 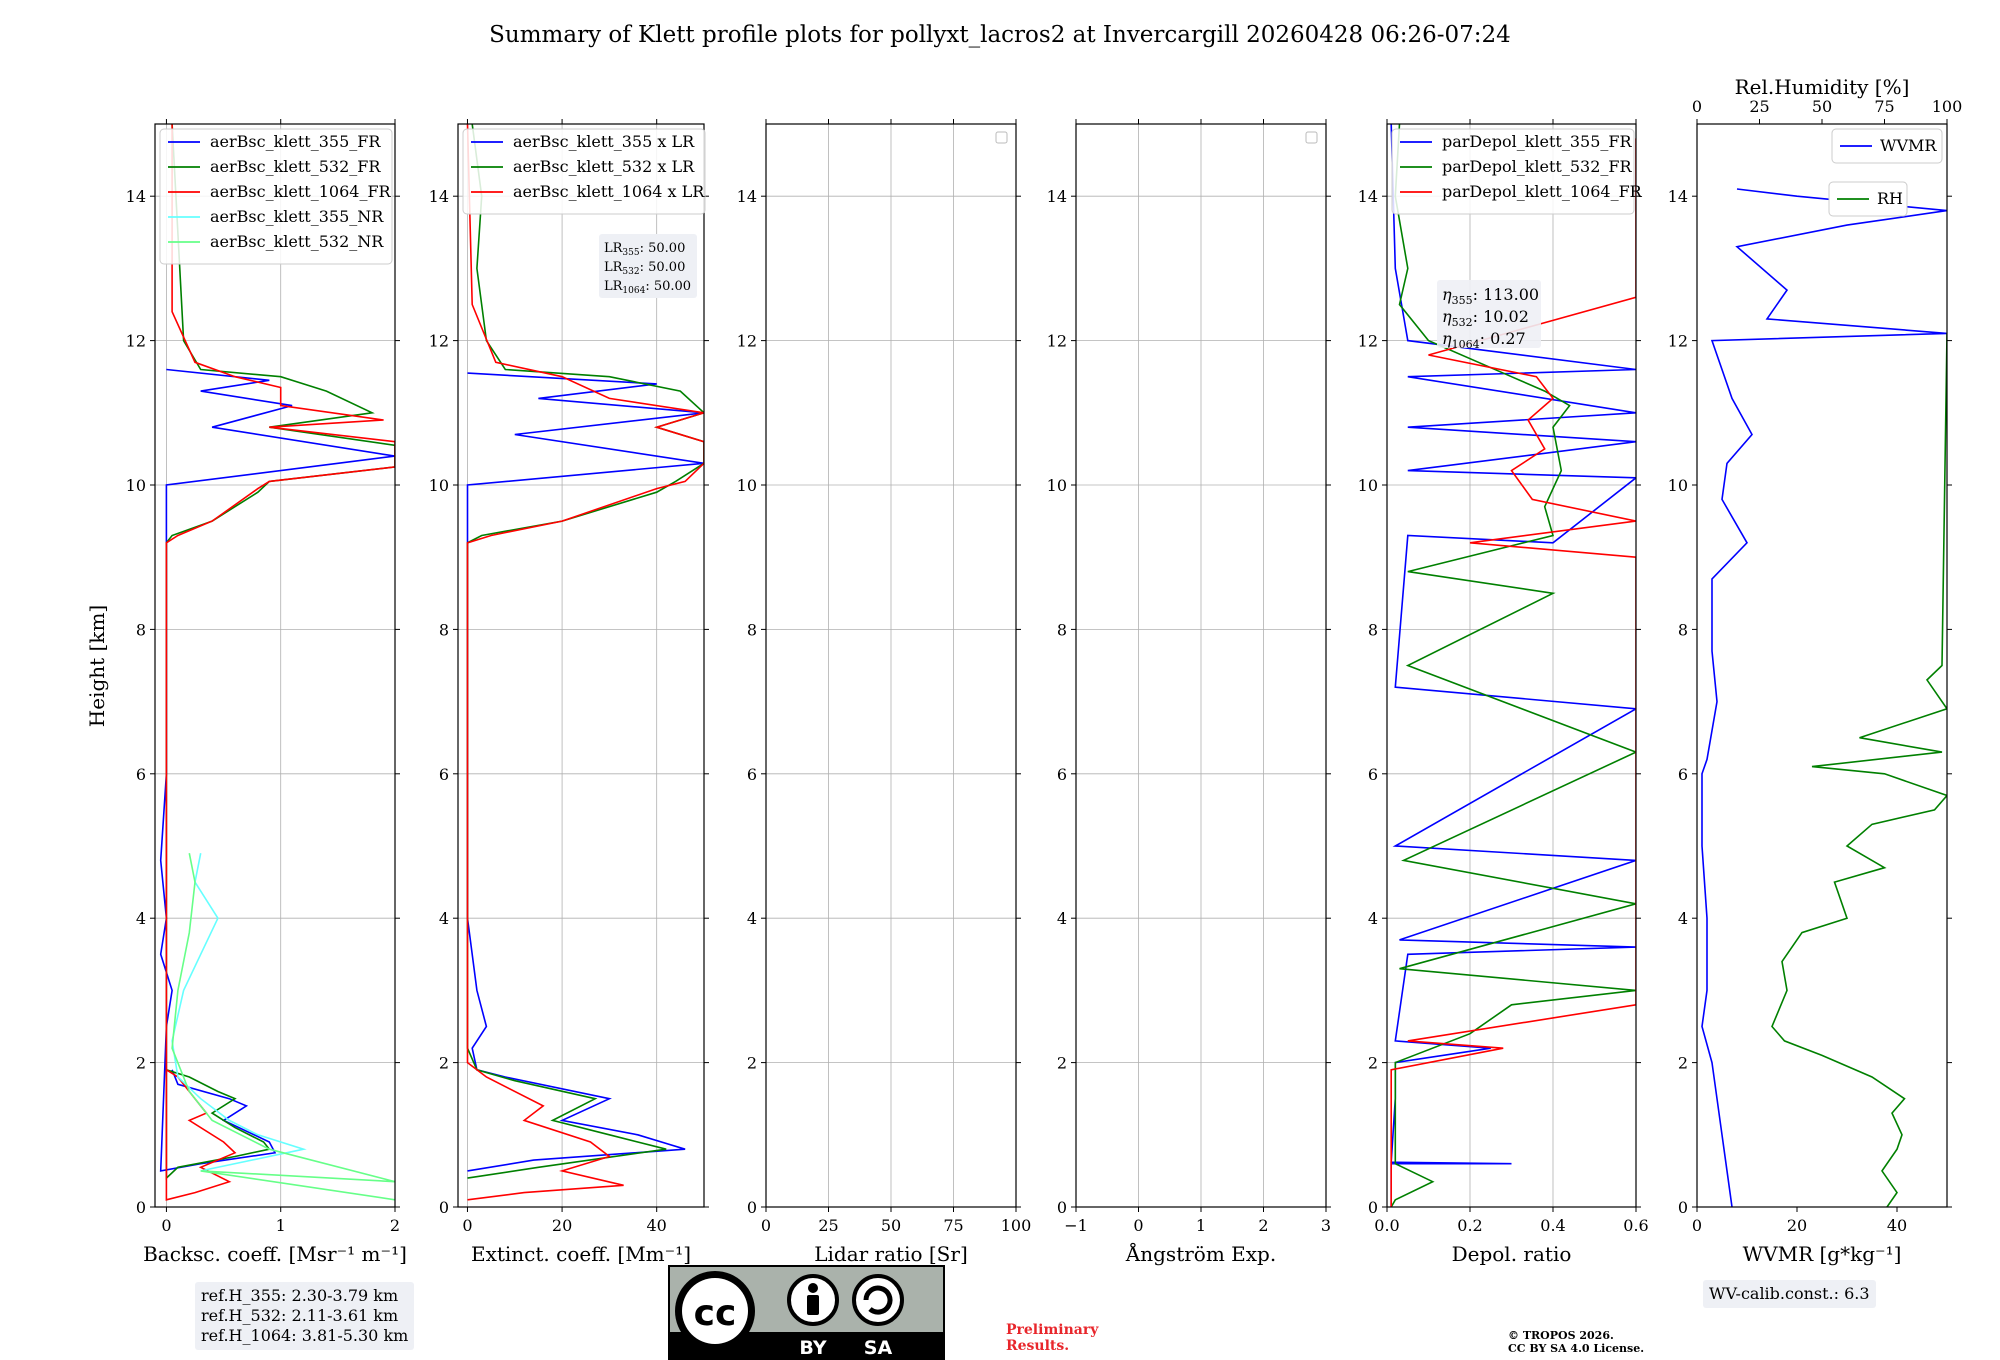 What do you see at coordinates (1016, 1225) in the screenshot?
I see `x-tick-label: 100` at bounding box center [1016, 1225].